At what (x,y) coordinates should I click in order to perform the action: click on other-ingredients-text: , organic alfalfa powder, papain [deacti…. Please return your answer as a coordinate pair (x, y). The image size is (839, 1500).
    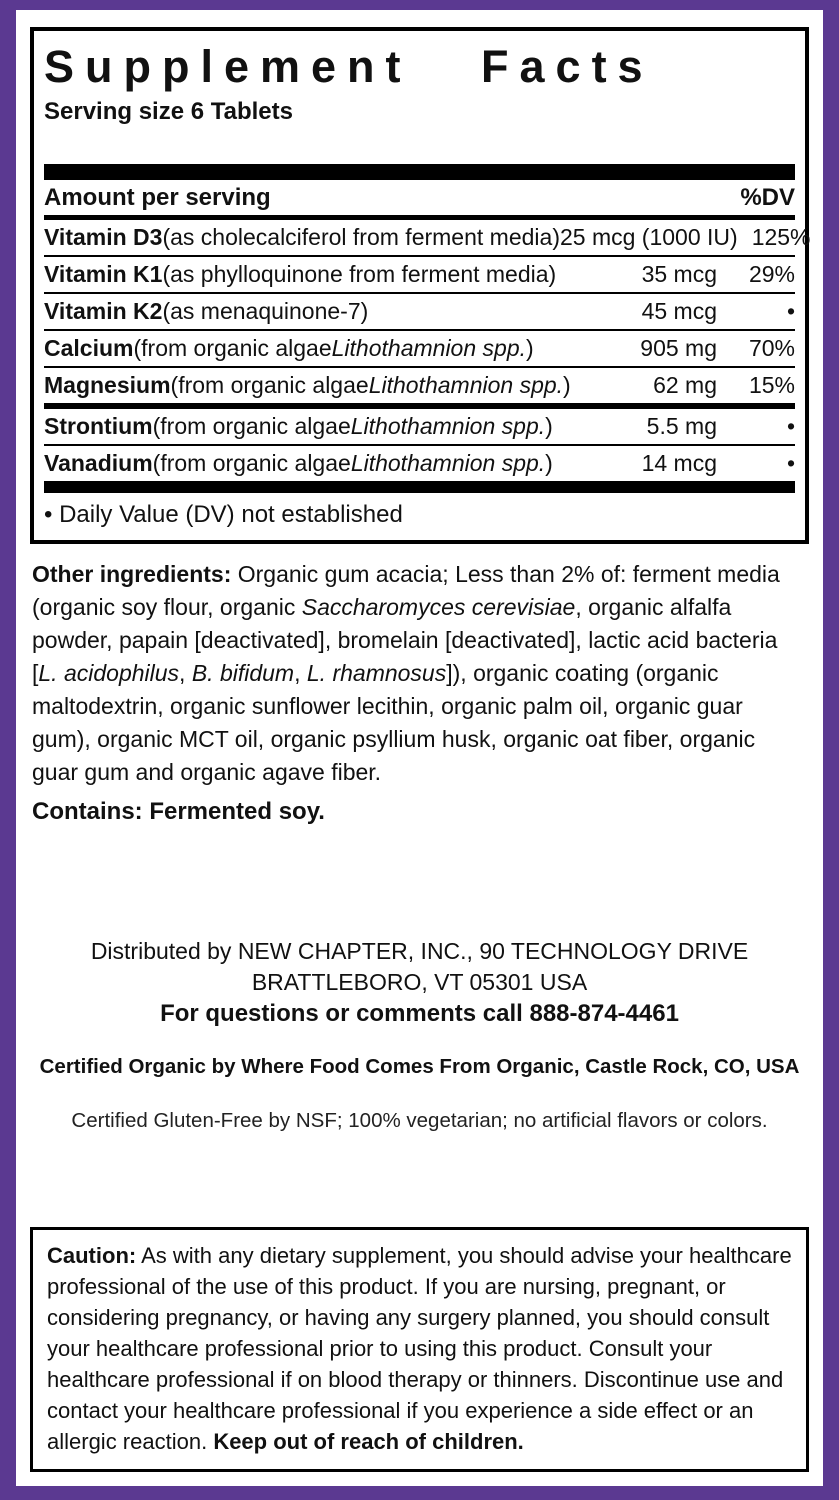
    Looking at the image, I should click on (405, 640).